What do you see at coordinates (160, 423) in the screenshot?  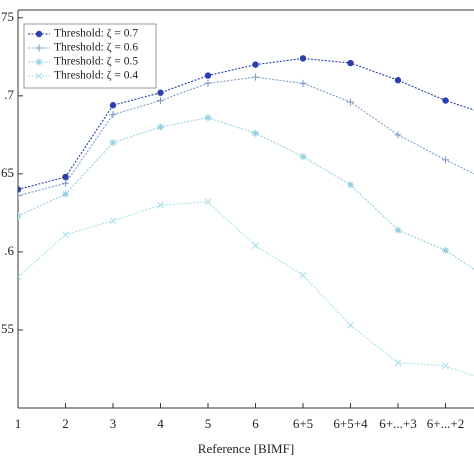 I see `x-tick-label: 4` at bounding box center [160, 423].